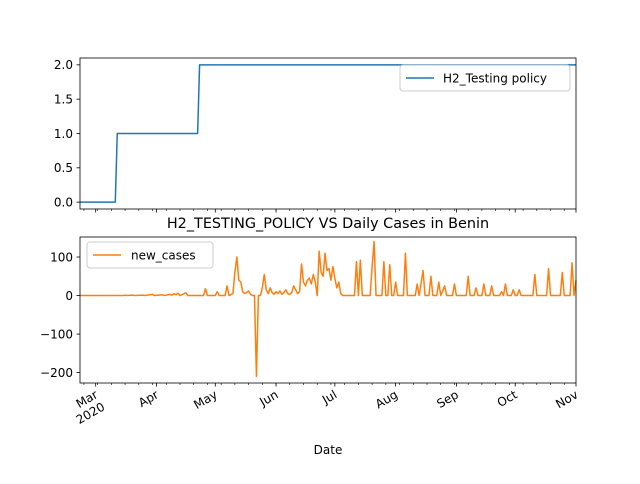  What do you see at coordinates (56, 373) in the screenshot?
I see `y-tick-label: −200` at bounding box center [56, 373].